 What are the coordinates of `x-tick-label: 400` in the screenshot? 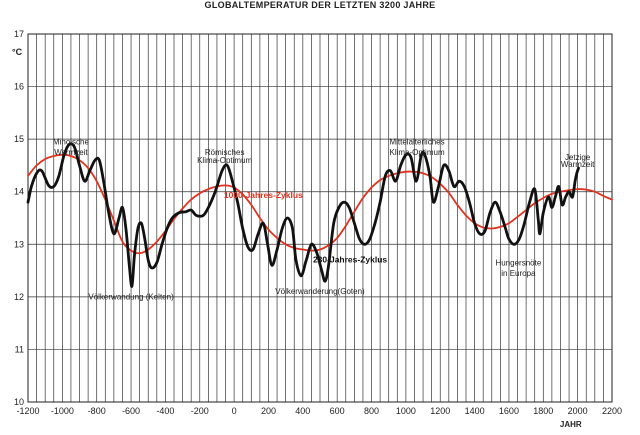 It's located at (302, 411).